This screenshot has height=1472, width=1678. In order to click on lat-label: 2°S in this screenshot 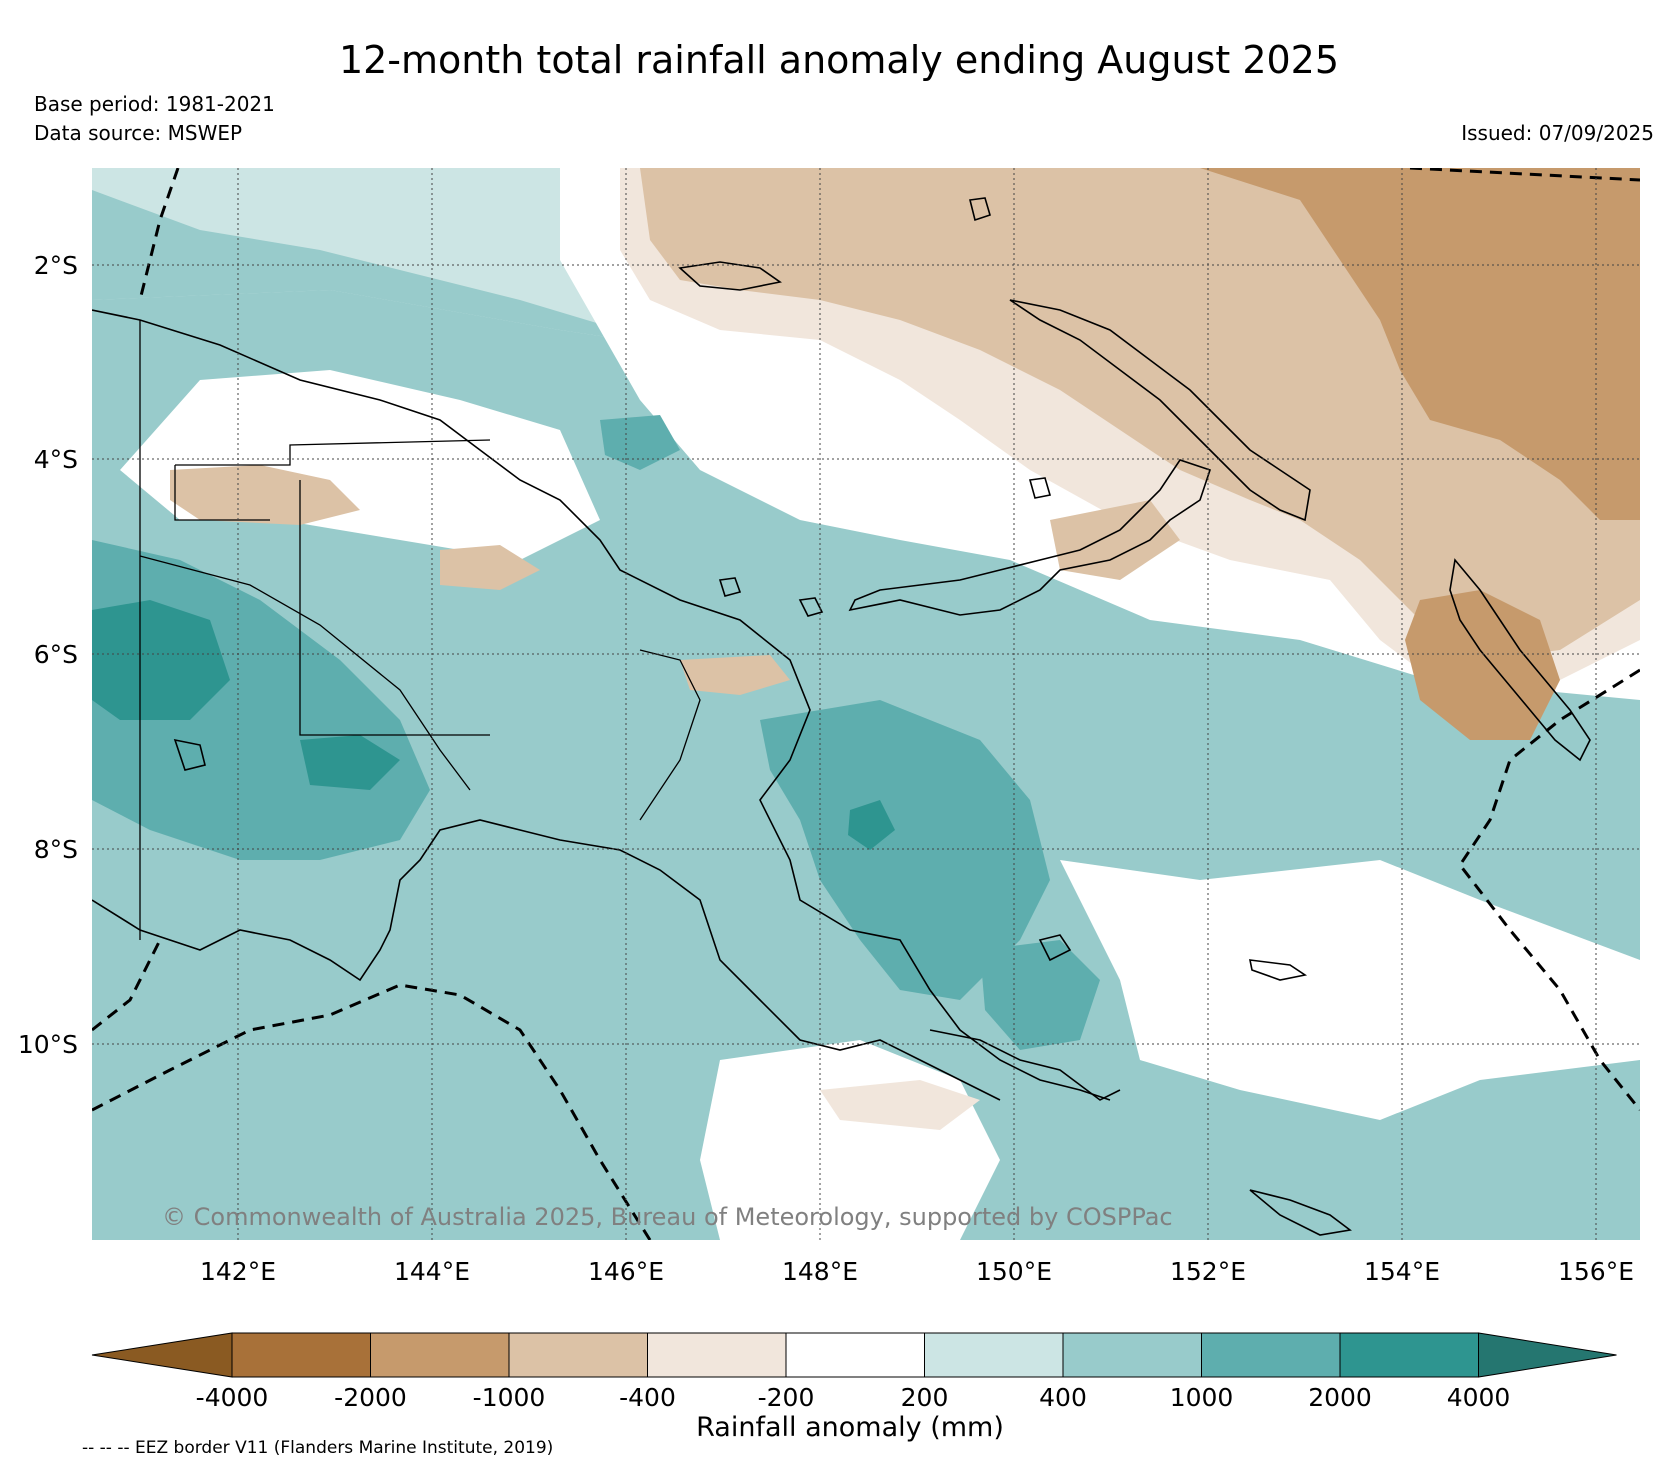, I will do `click(56, 265)`.